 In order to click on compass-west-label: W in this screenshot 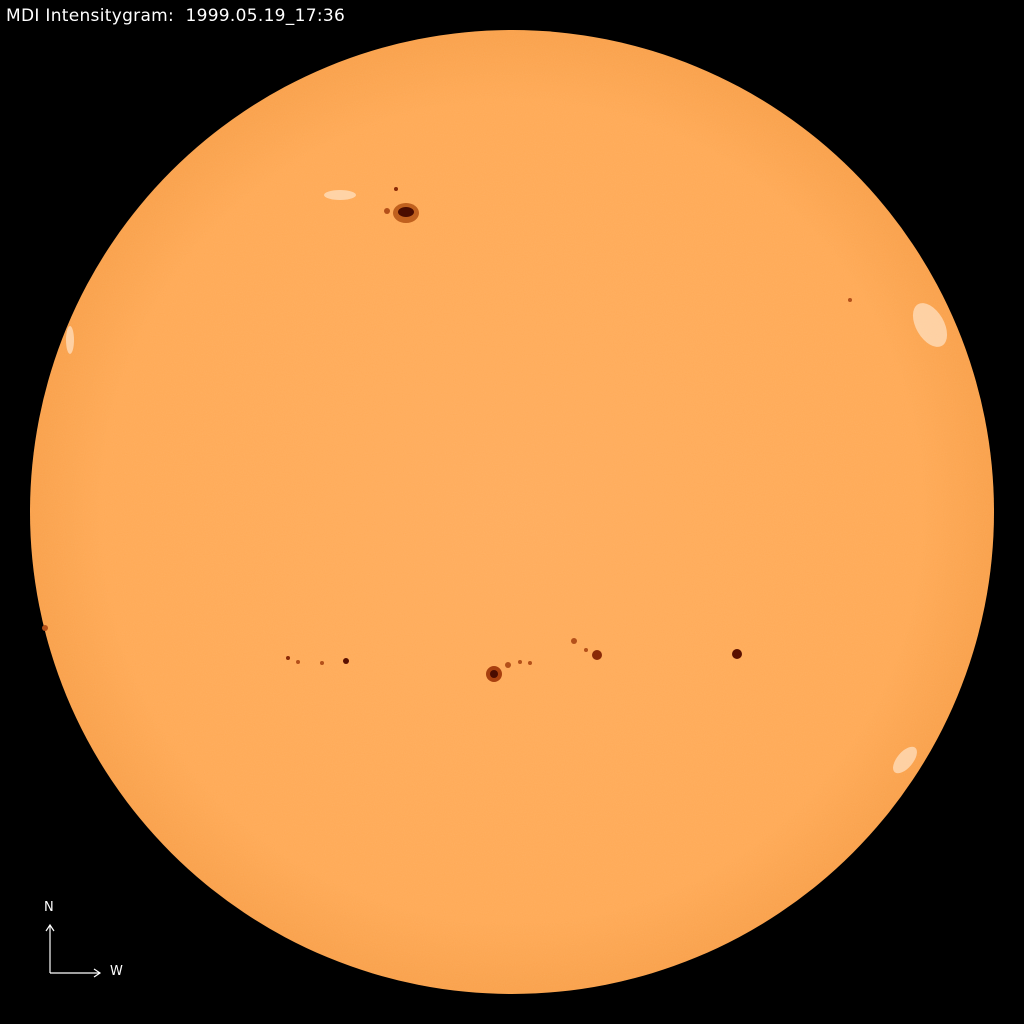, I will do `click(116, 971)`.